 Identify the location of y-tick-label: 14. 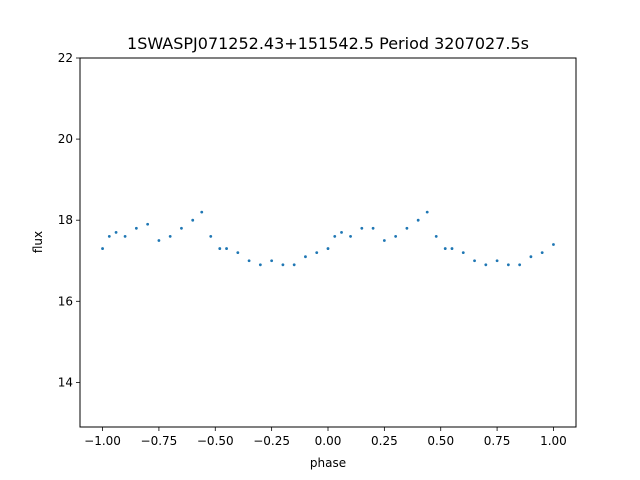
(65, 382).